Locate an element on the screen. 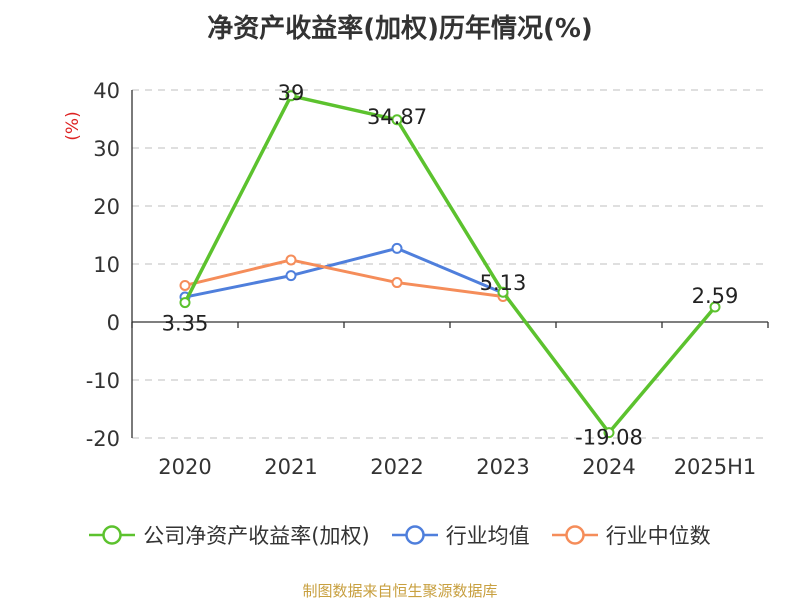 This screenshot has height=601, width=800. source-note: 制图数据来自恒生聚源数据库 is located at coordinates (400, 591).